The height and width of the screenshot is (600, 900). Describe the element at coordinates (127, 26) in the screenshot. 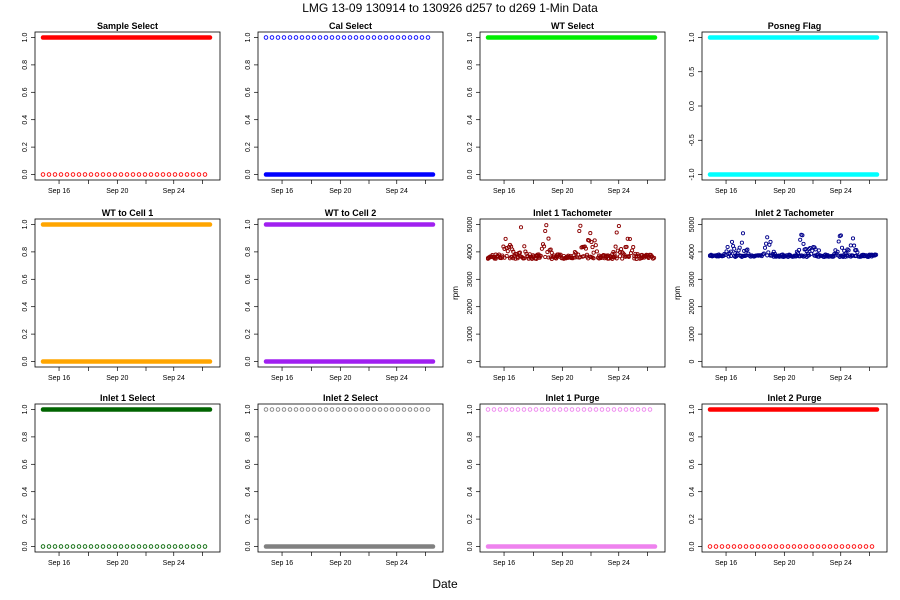

I see `panel-title: Sample Select` at that location.